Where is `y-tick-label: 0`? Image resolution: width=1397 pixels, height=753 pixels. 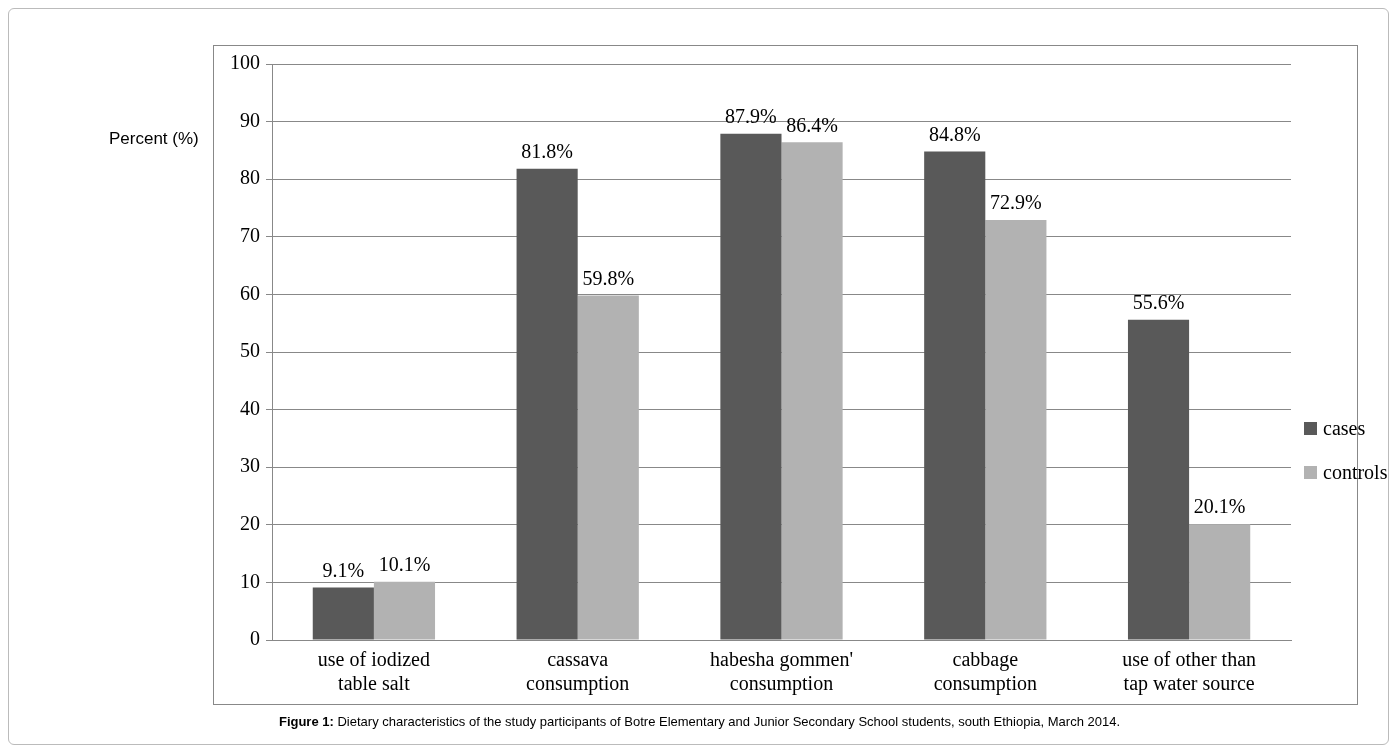 y-tick-label: 0 is located at coordinates (255, 638).